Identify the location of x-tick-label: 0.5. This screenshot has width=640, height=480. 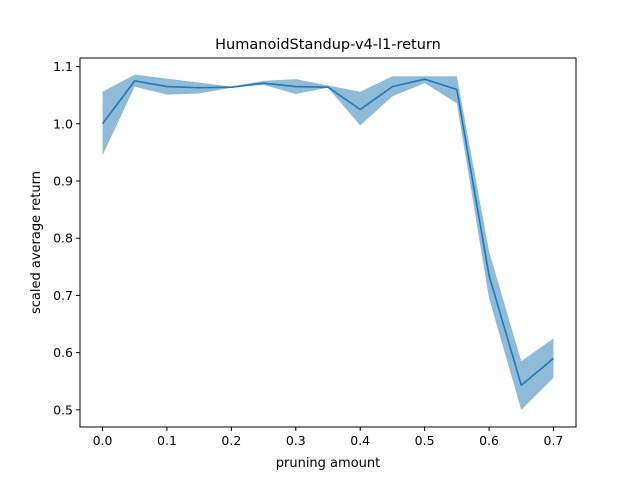
(425, 440).